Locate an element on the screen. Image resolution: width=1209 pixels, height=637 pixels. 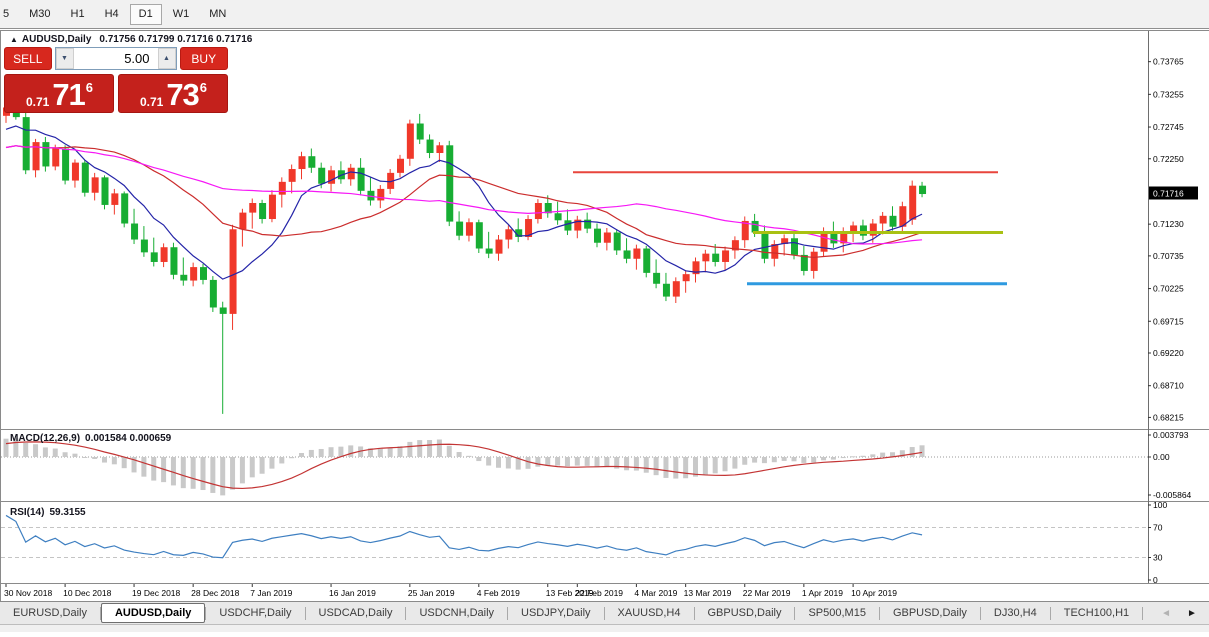
price-axis-label: 0.69715 is located at coordinates (1168, 321).